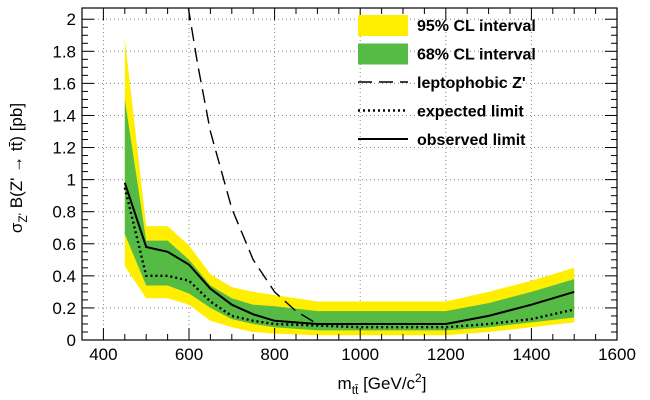  I want to click on legend-95-cl-swatch, so click(383, 25).